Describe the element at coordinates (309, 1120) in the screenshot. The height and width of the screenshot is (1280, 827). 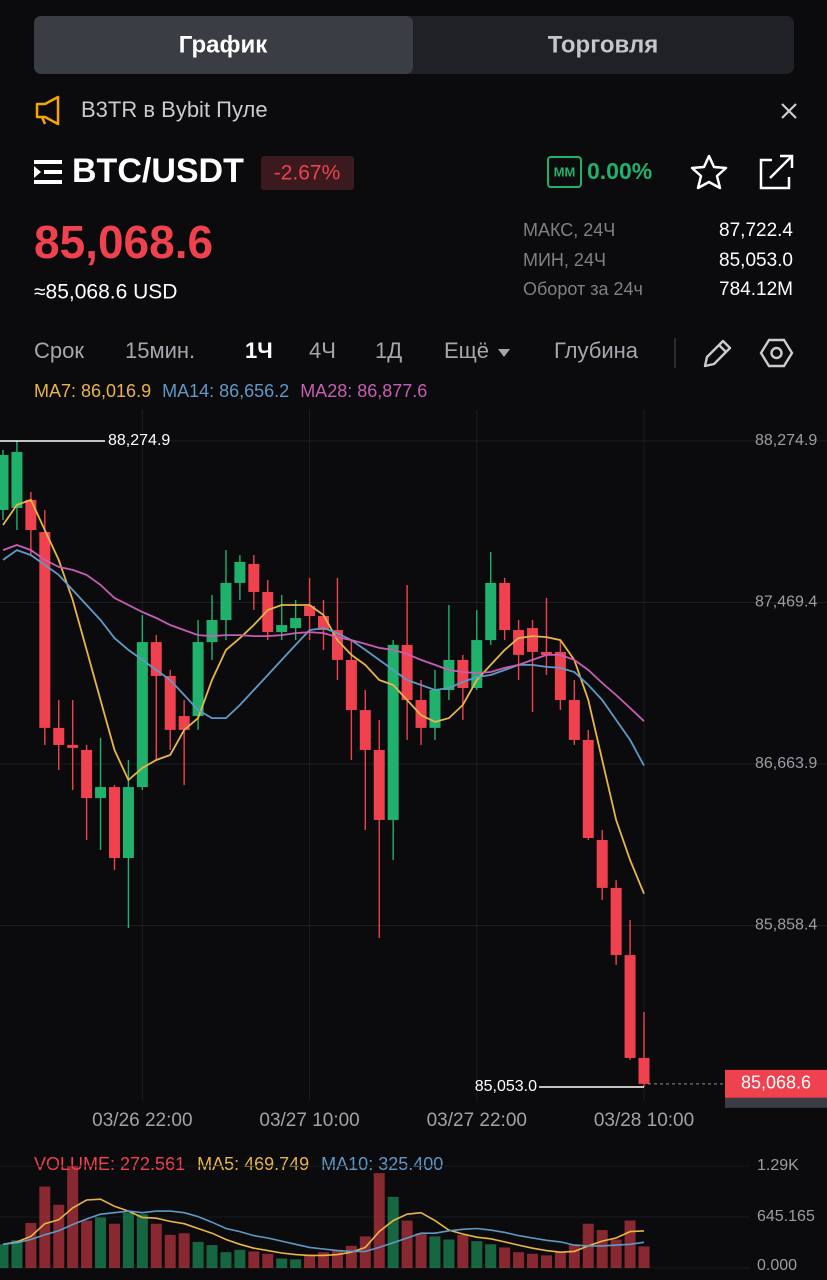
I see `x-tick-label: 03/27 10:00` at that location.